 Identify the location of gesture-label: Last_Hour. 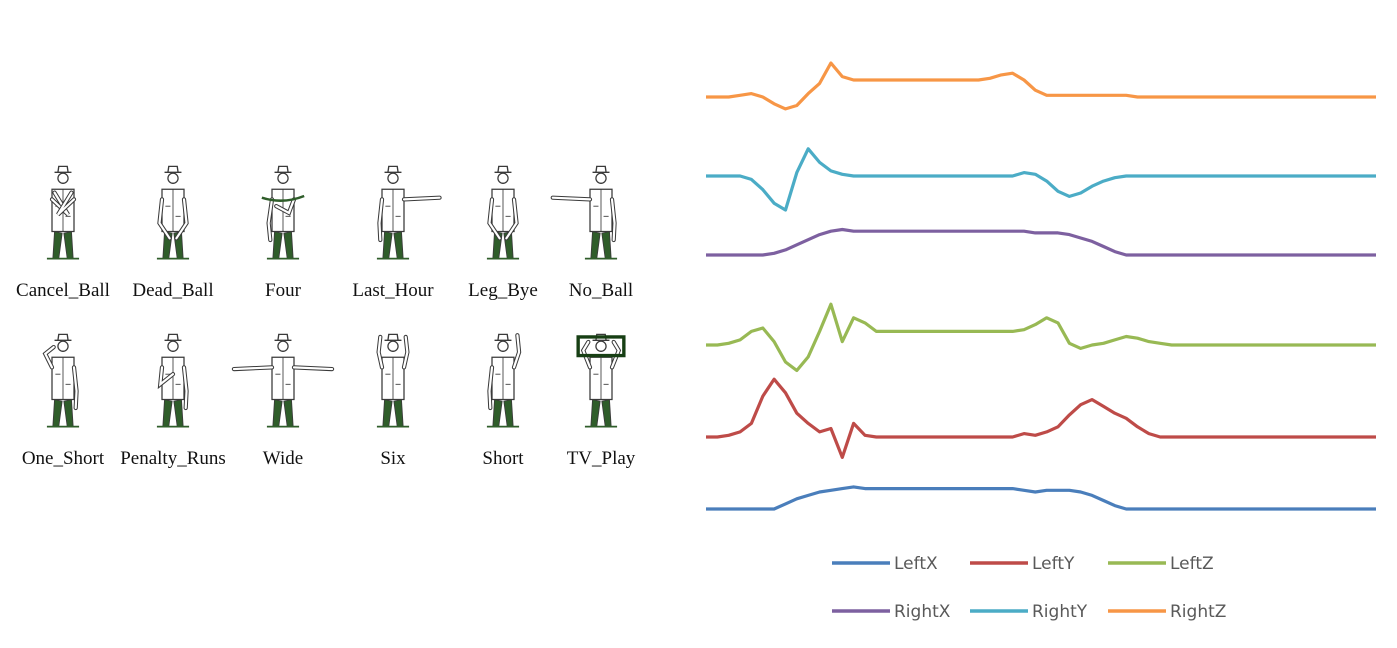
(393, 290).